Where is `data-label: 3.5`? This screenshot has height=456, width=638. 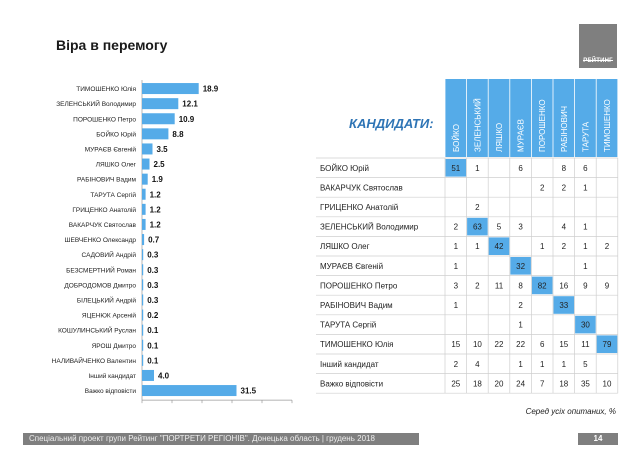
data-label: 3.5 is located at coordinates (163, 149).